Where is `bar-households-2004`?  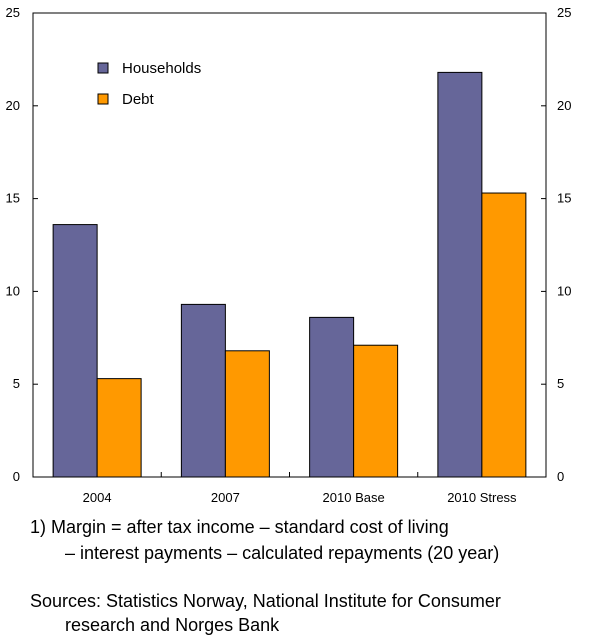
bar-households-2004 is located at coordinates (75, 351).